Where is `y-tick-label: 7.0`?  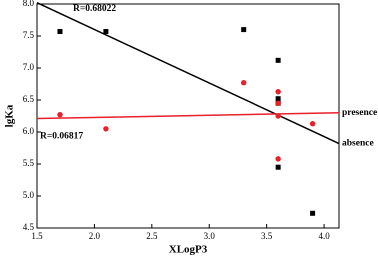
y-tick-label: 7.0 is located at coordinates (29, 67).